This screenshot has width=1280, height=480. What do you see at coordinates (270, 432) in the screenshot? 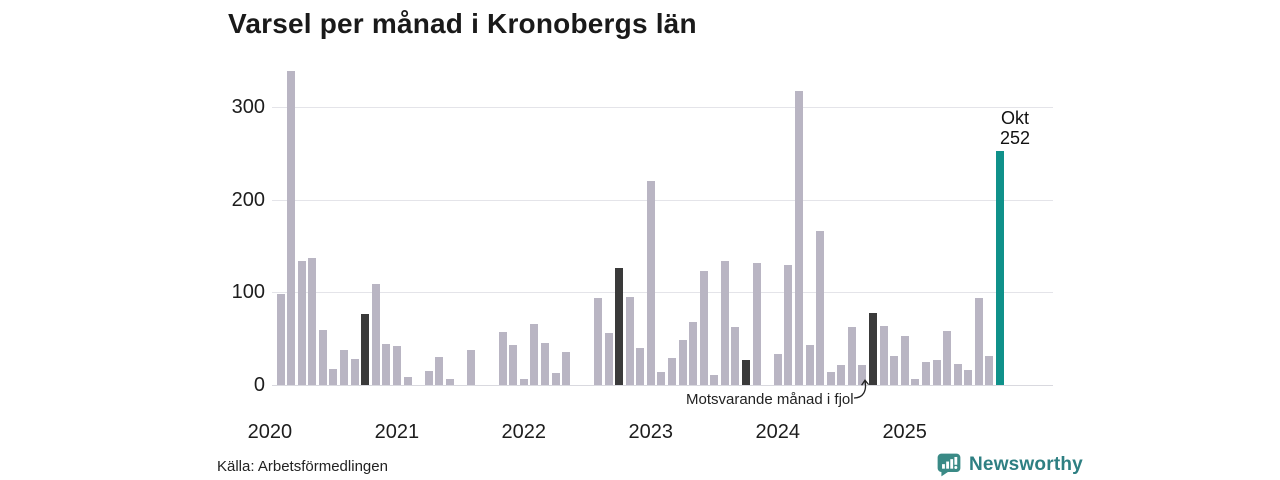
I see `x-axis-tick-2020: 2020` at bounding box center [270, 432].